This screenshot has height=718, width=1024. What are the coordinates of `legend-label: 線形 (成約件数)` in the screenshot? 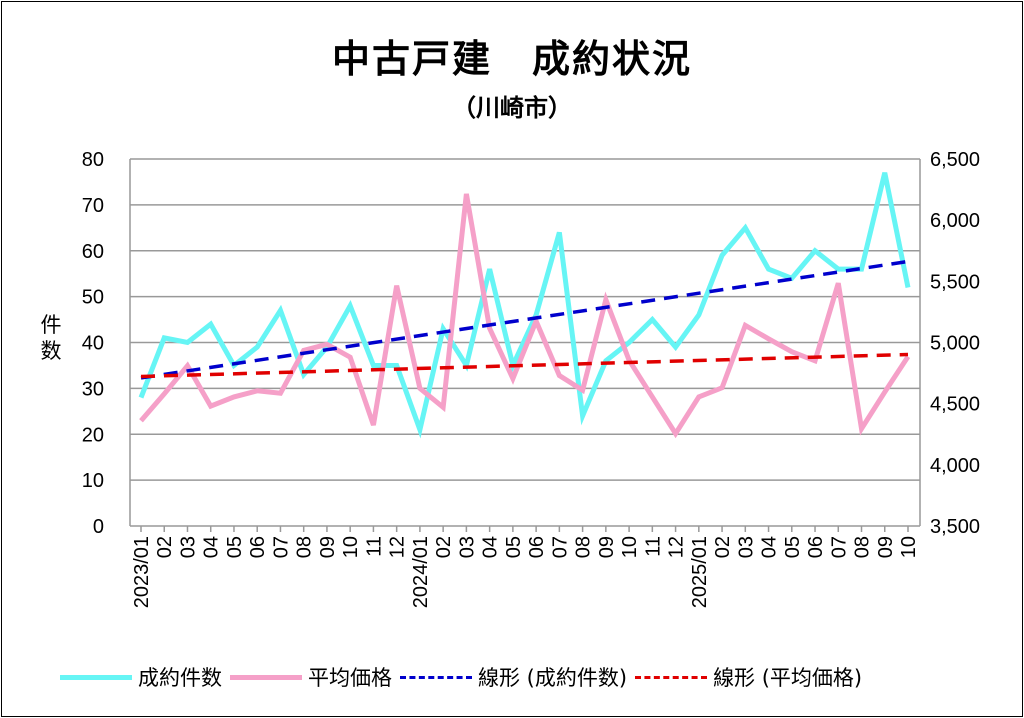 It's located at (553, 678).